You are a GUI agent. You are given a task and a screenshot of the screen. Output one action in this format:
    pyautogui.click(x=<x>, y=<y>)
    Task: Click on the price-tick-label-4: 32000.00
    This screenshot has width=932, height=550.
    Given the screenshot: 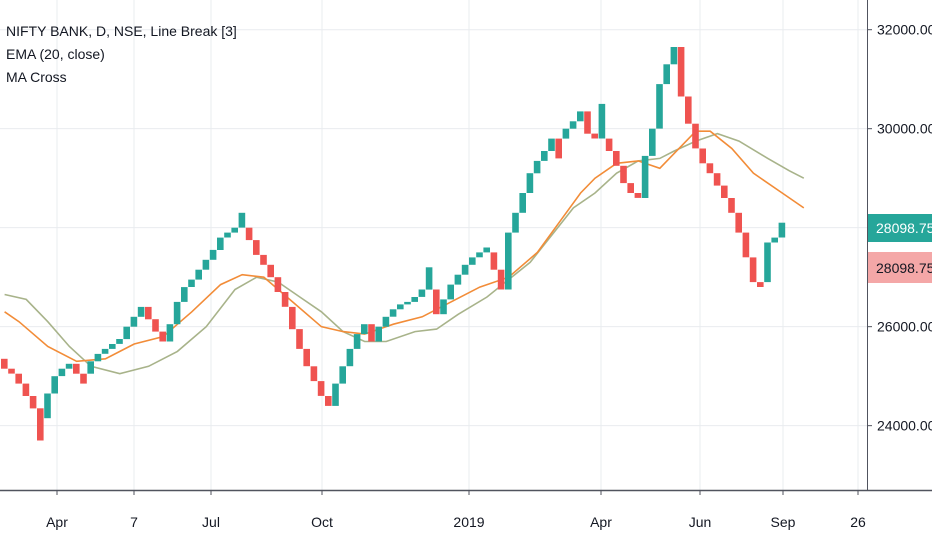 What is the action you would take?
    pyautogui.click(x=904, y=30)
    